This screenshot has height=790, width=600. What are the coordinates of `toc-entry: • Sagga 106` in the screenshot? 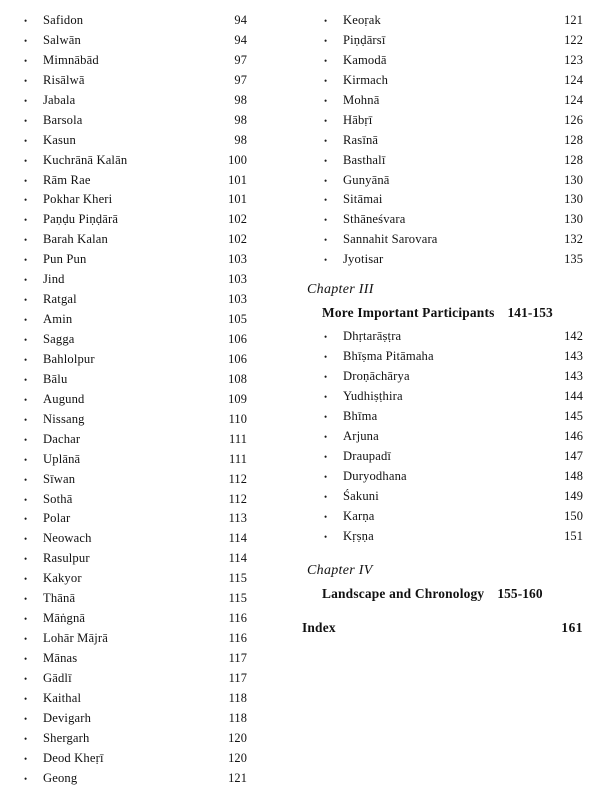 It's located at (150, 340).